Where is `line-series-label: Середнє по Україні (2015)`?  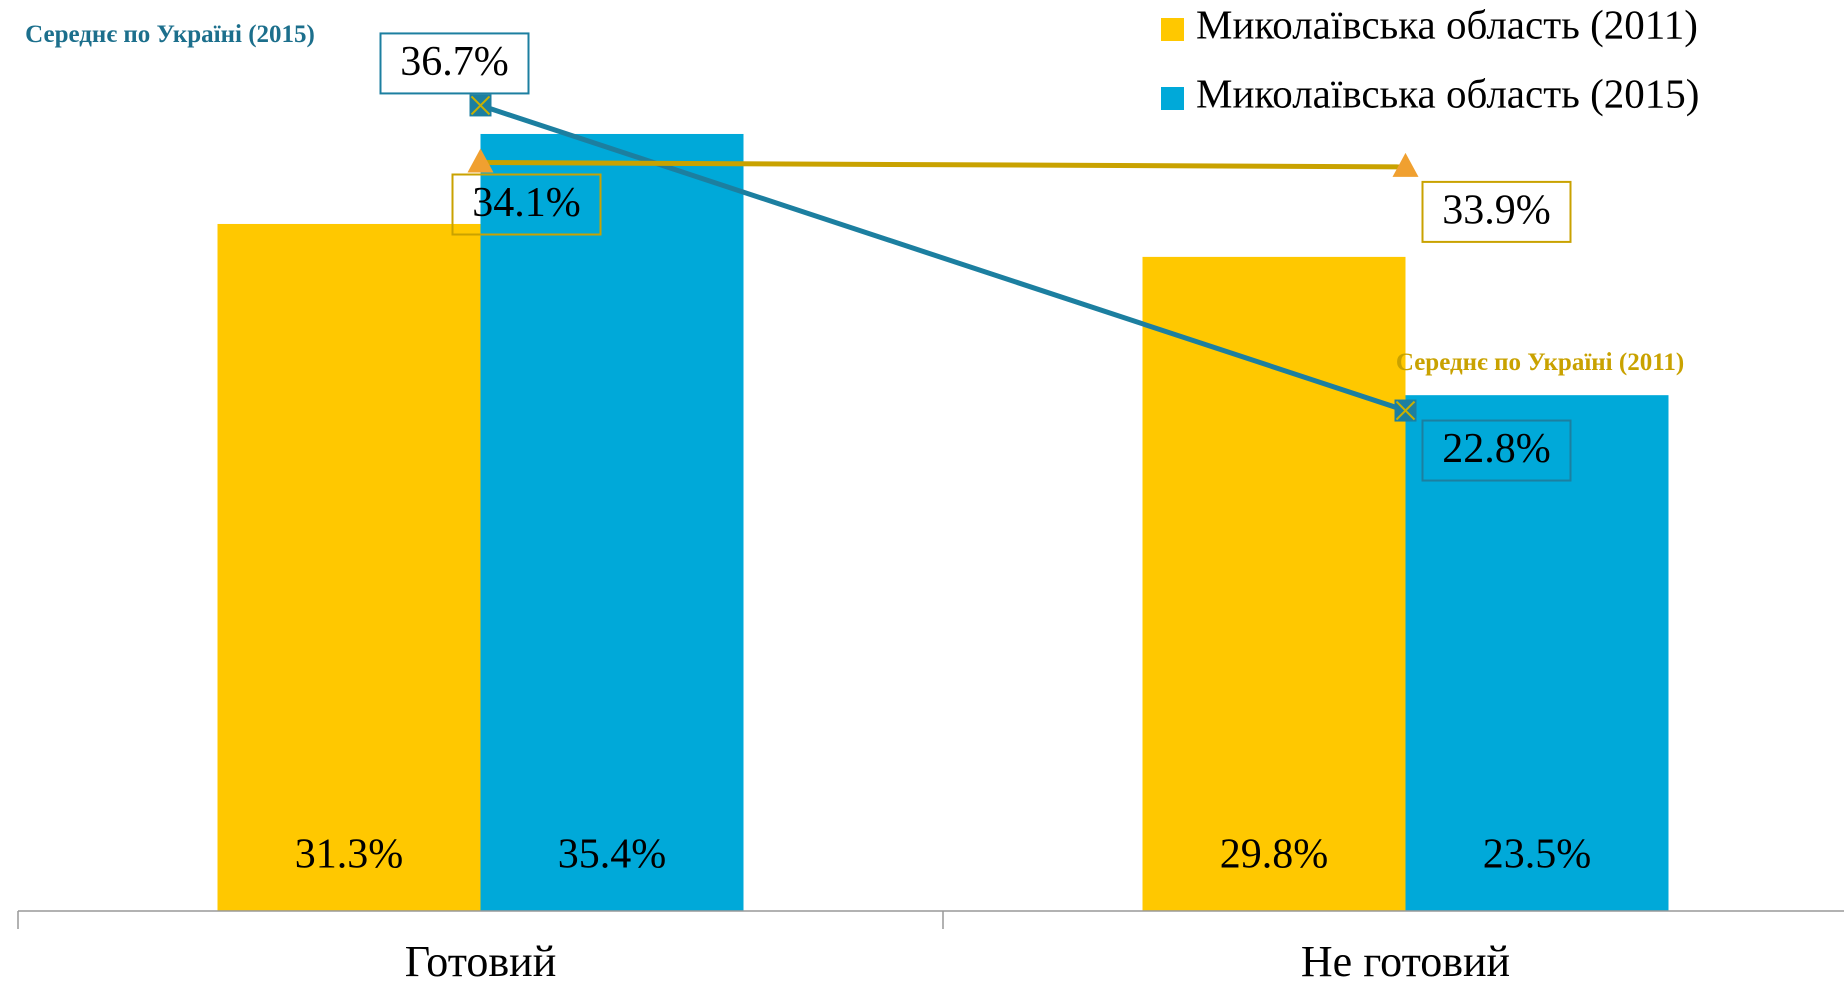
line-series-label: Середнє по Україні (2015) is located at coordinates (170, 34).